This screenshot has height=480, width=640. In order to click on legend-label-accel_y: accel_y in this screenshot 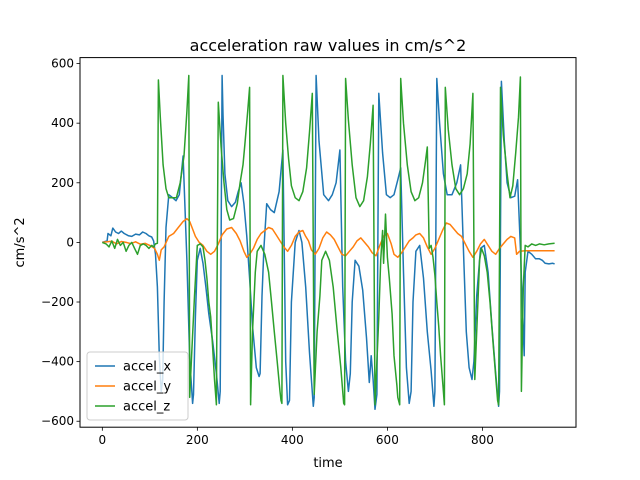, I will do `click(147, 387)`.